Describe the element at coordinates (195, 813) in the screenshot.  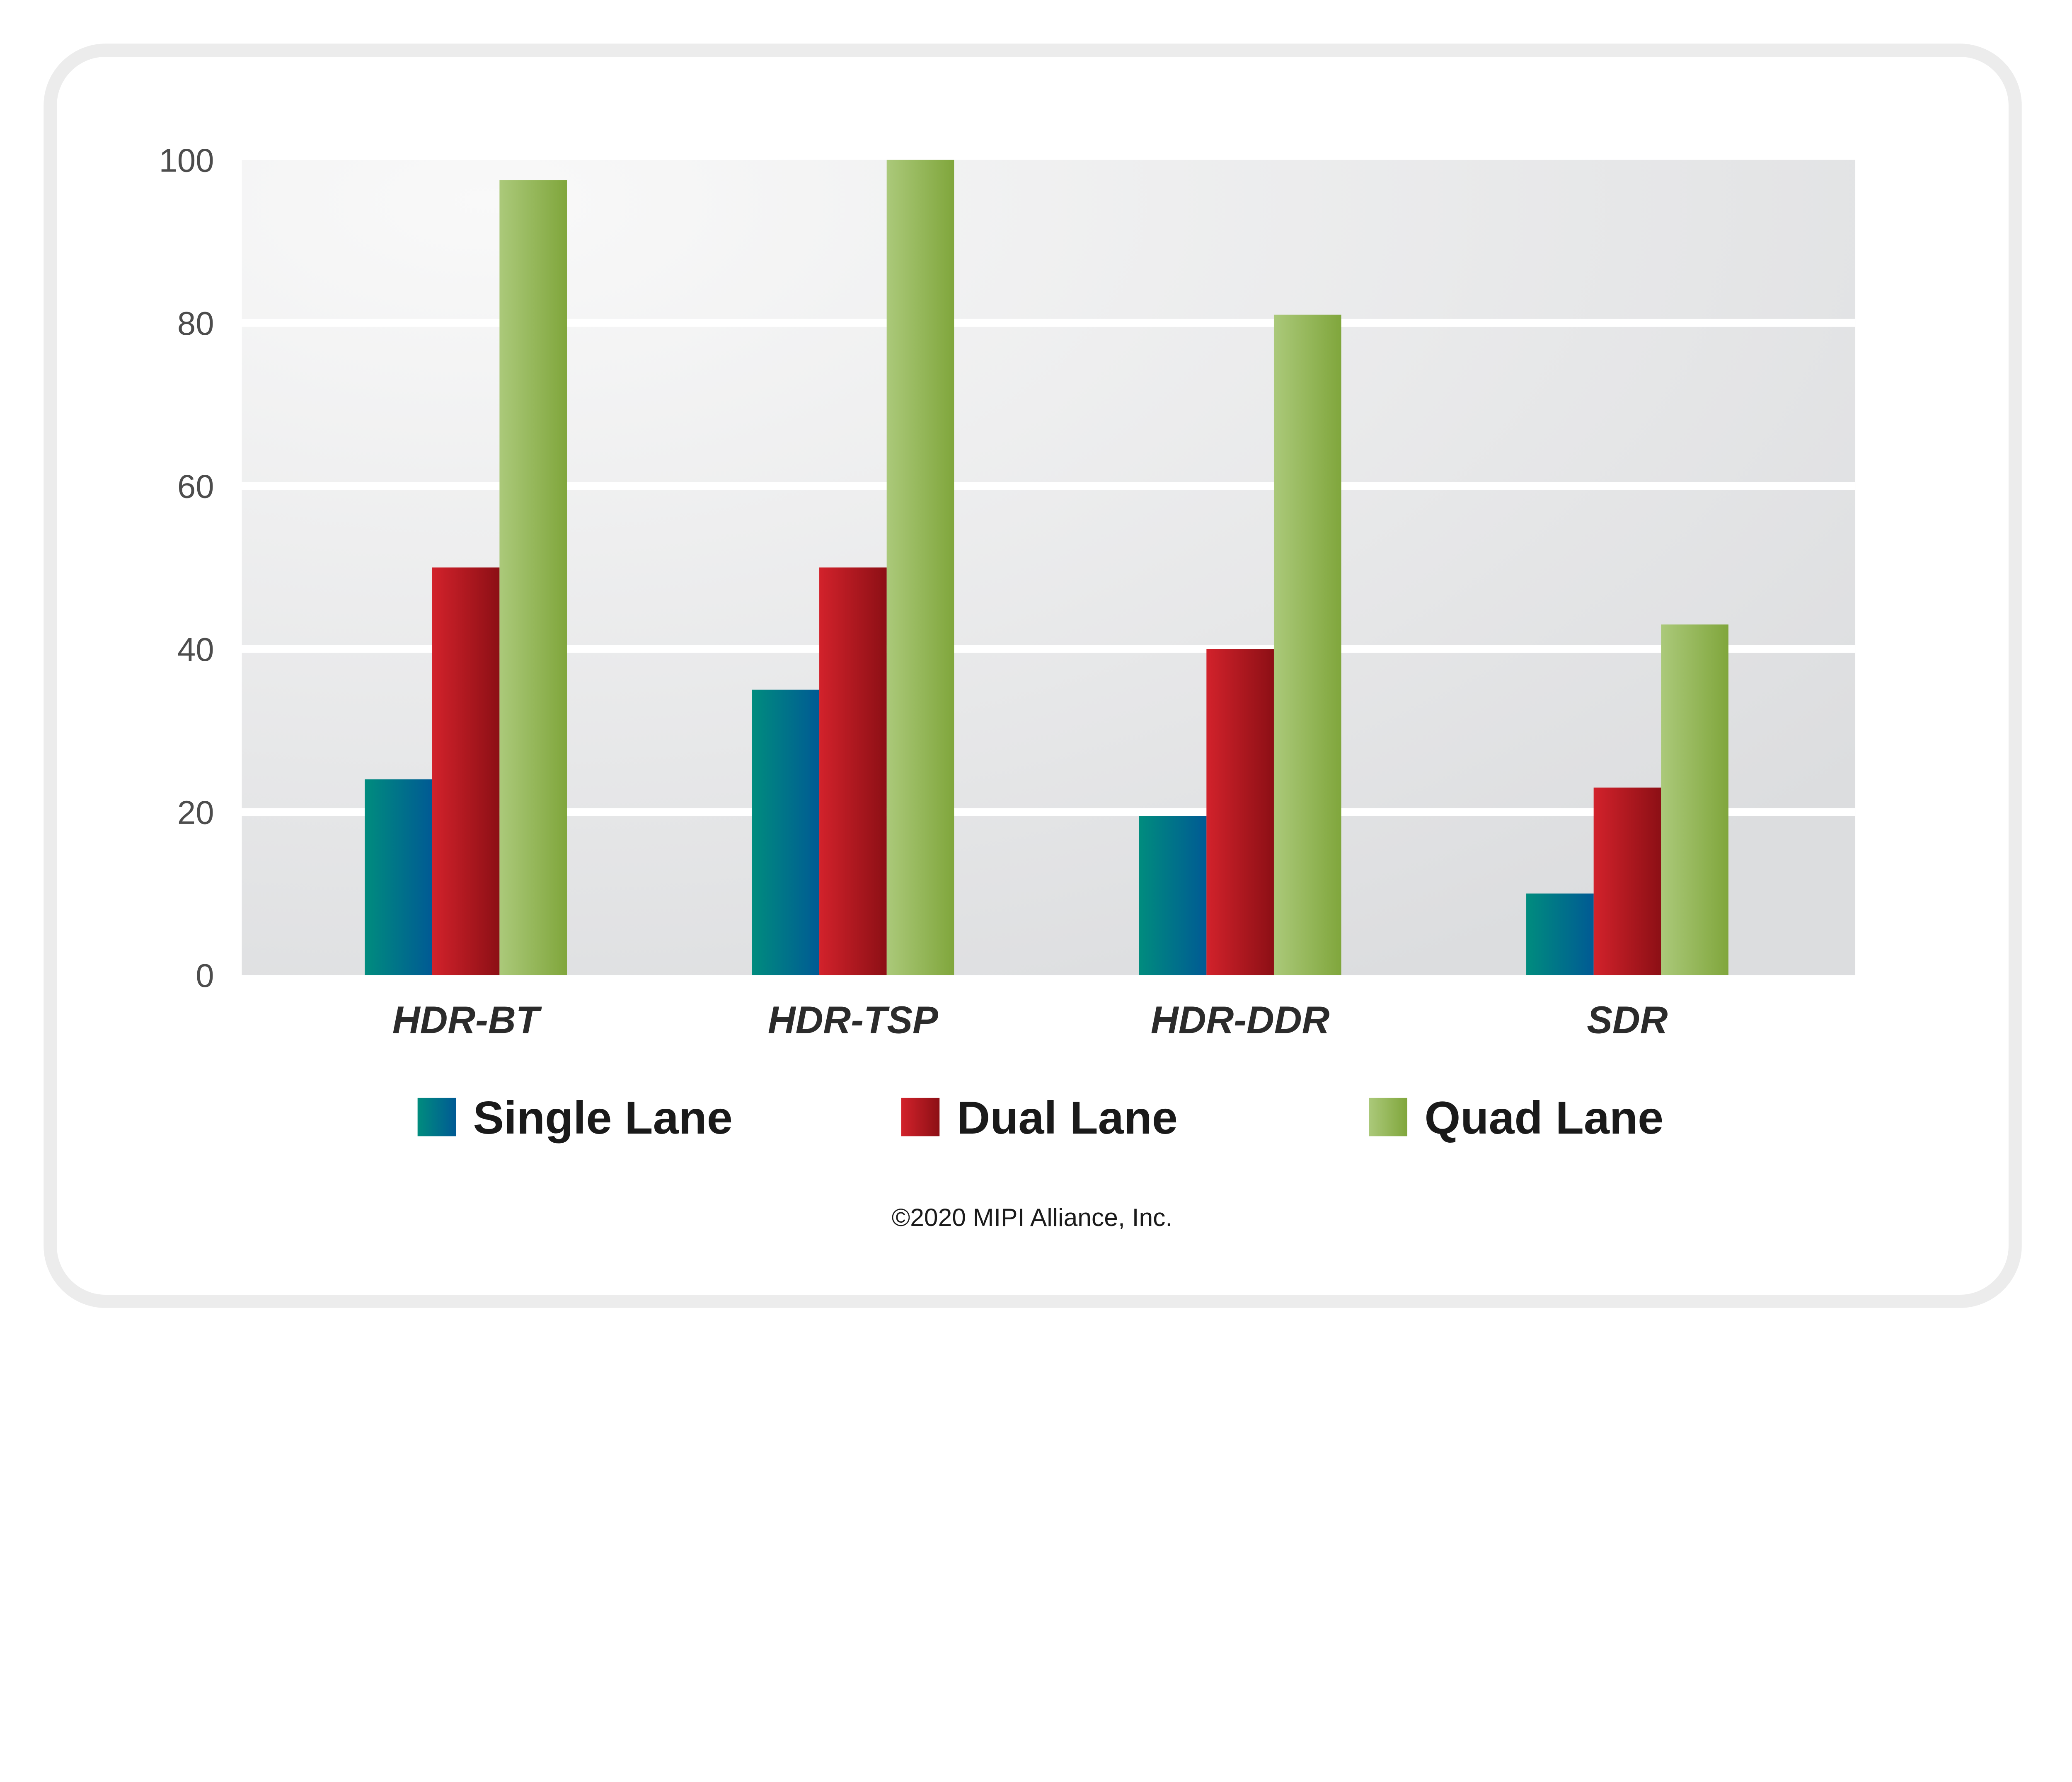
I see `y-tick-label: 20` at that location.